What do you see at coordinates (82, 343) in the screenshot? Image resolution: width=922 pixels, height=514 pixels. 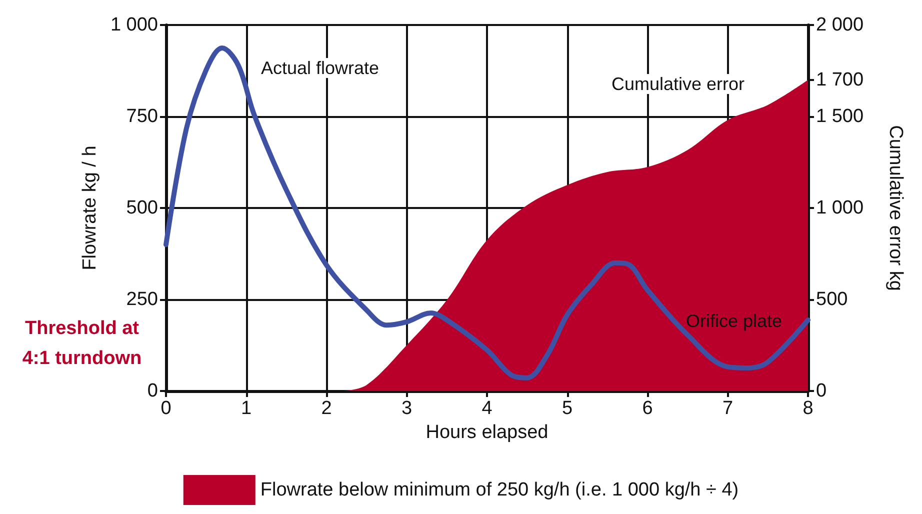 I see `text: Threshold at 4:1 turndown` at bounding box center [82, 343].